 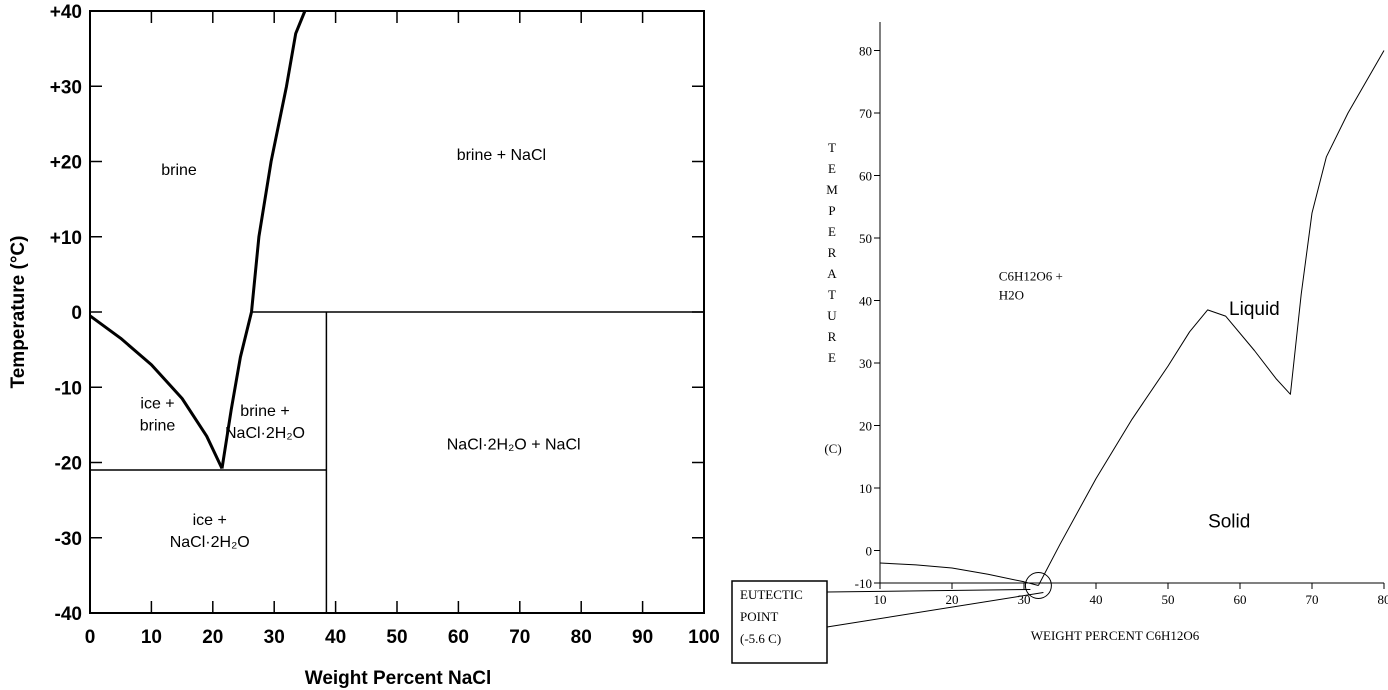 I want to click on y-axis-label-letter: A, so click(x=832, y=273).